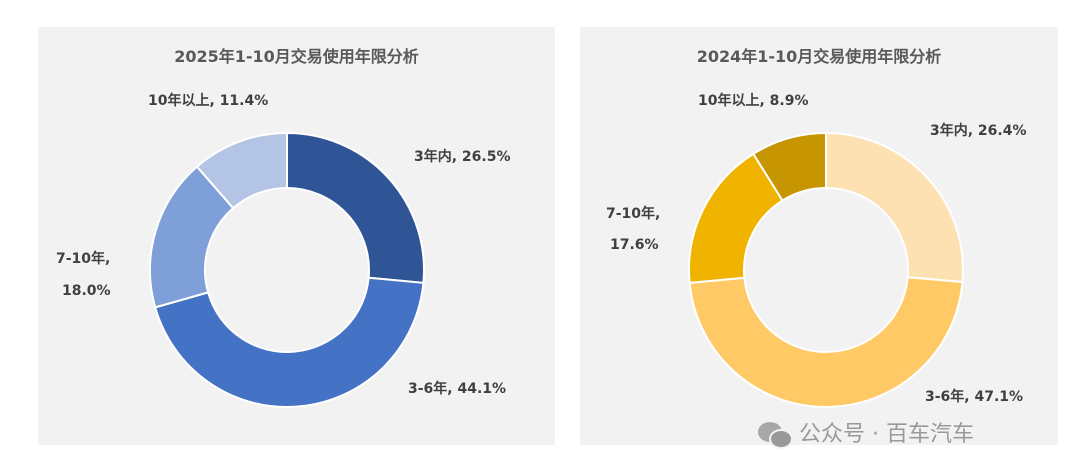  Describe the element at coordinates (978, 131) in the screenshot. I see `label-3y: 3年内, 26.4%` at that location.